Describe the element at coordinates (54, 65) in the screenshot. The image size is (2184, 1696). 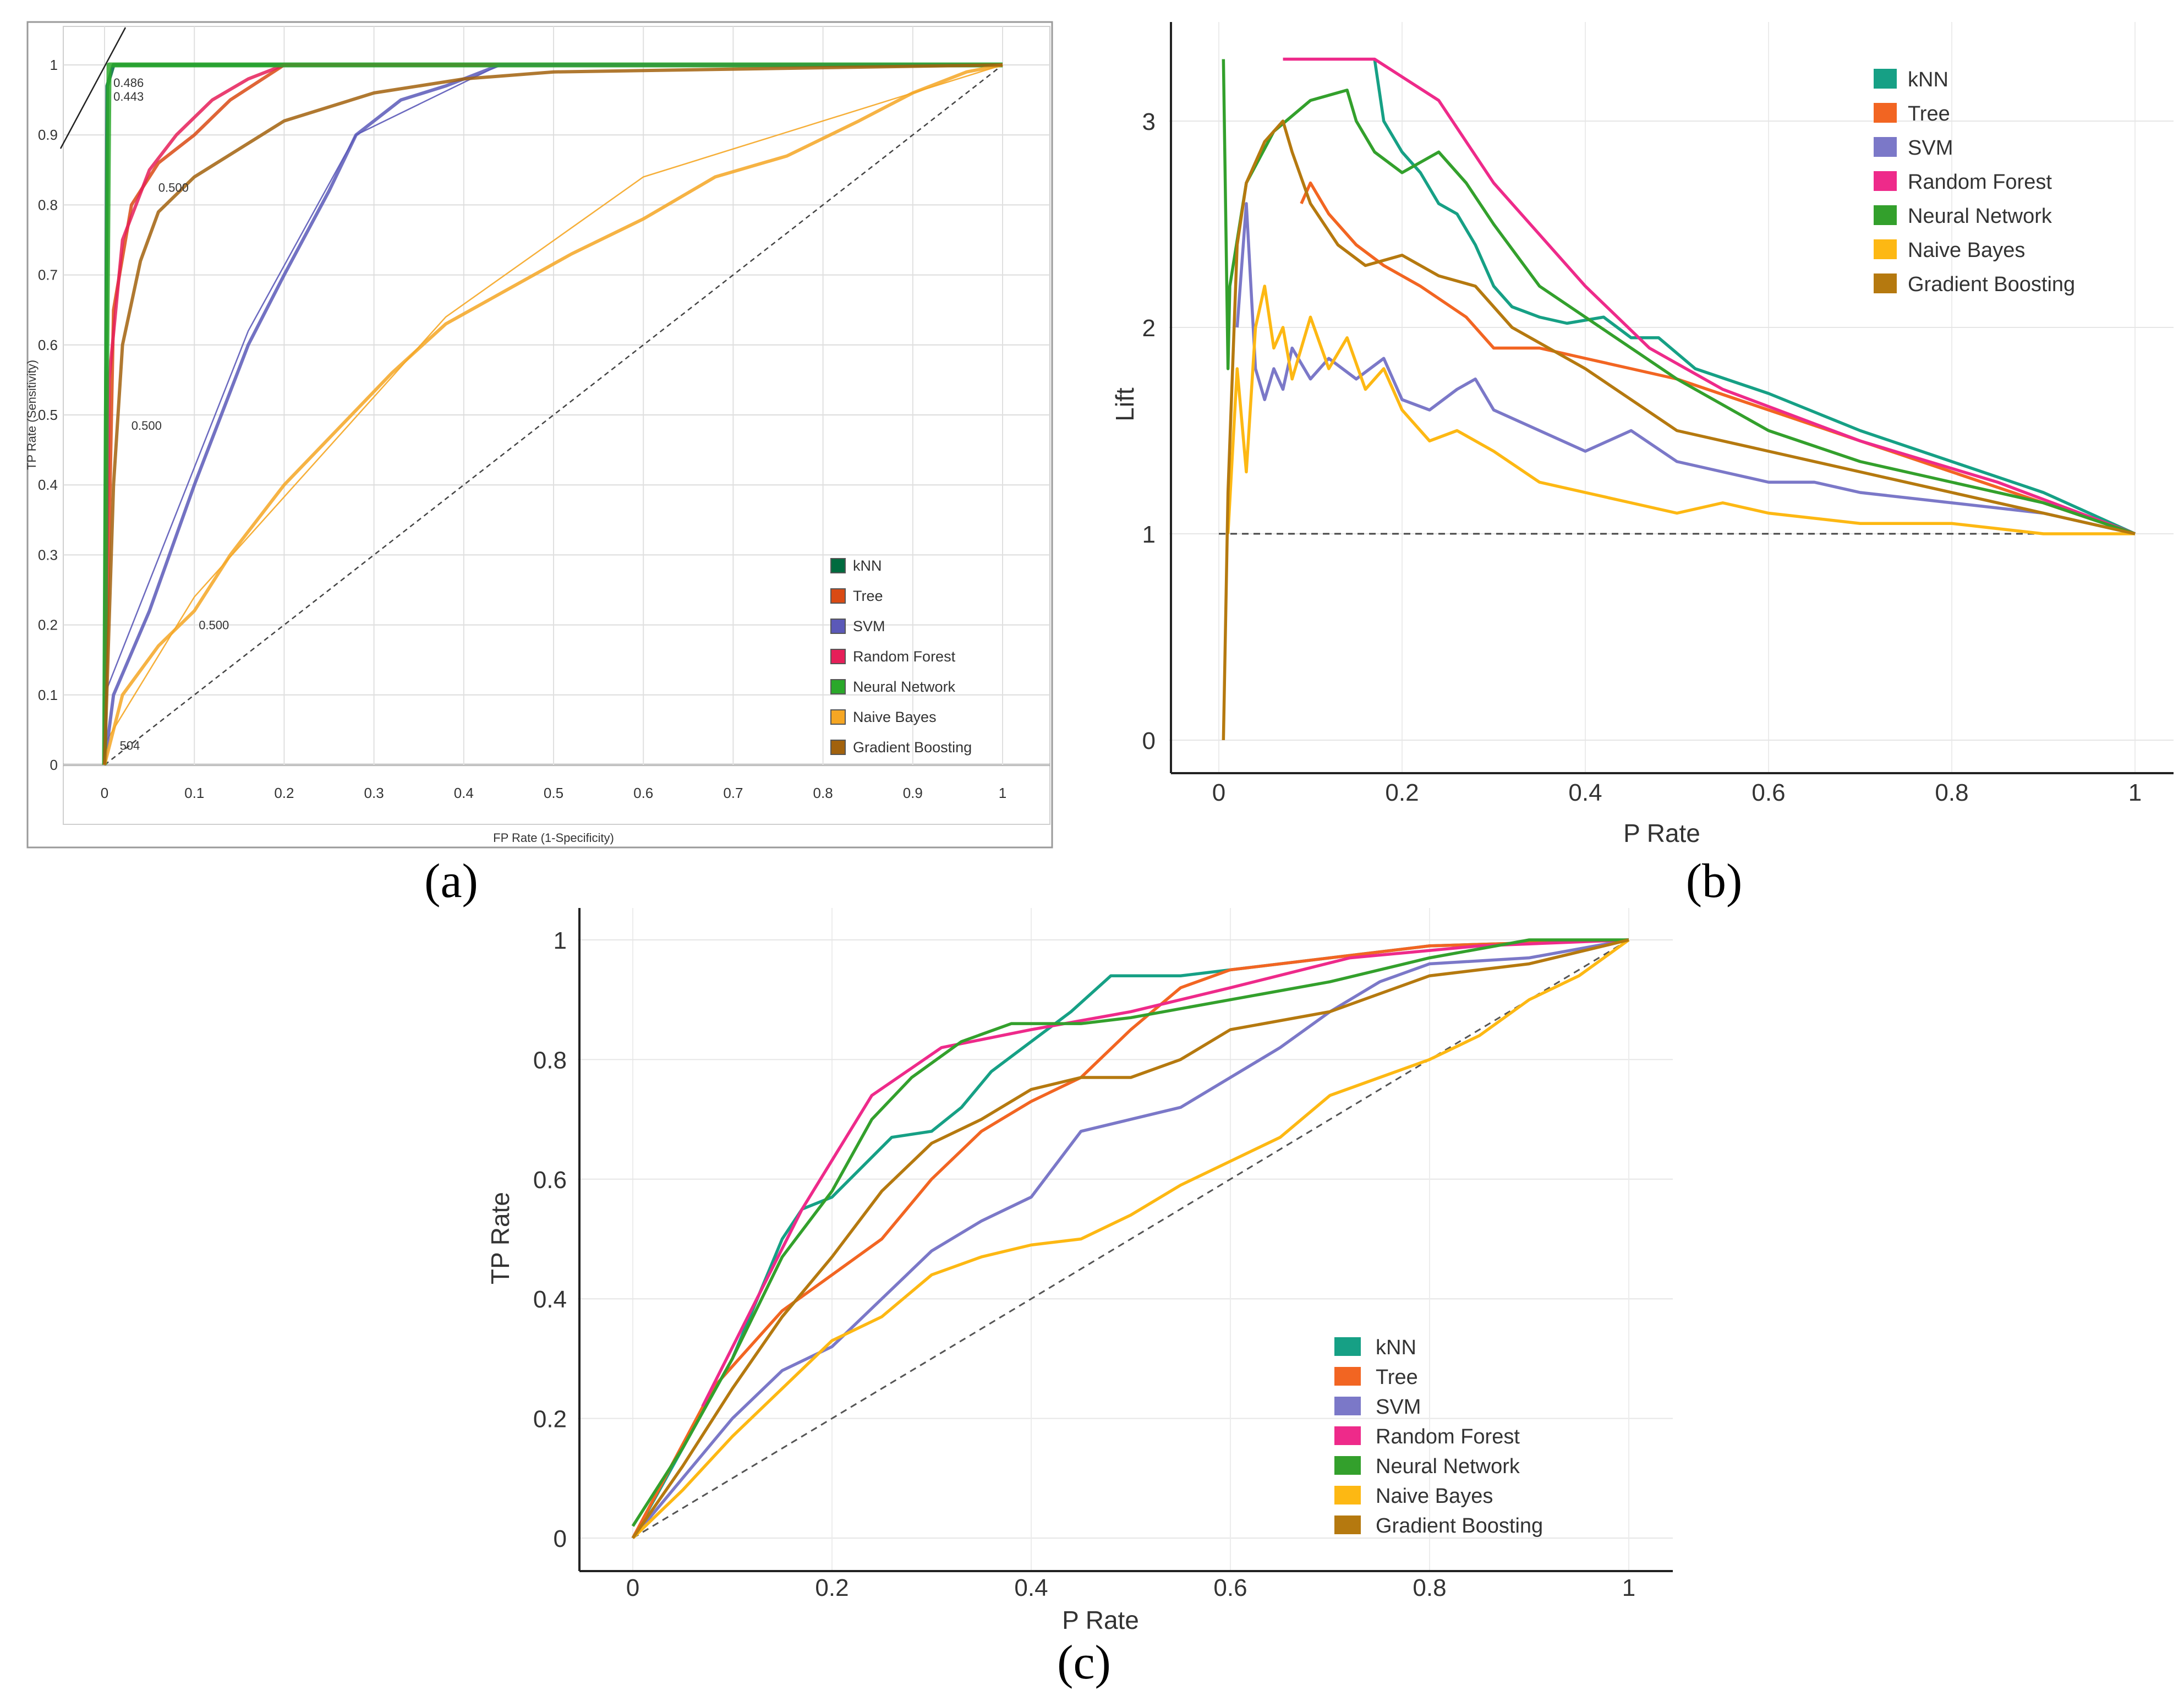
I see `panel-a-y-tick-label: 1` at that location.